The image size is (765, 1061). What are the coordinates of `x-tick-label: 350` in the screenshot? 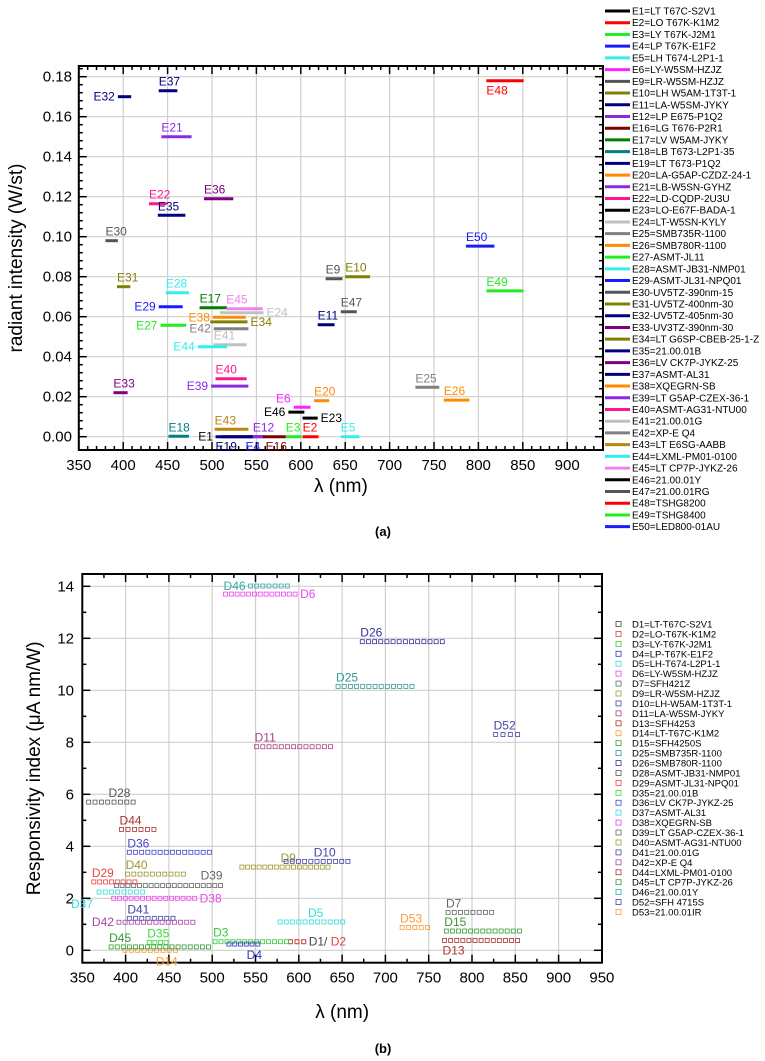 It's located at (82, 978).